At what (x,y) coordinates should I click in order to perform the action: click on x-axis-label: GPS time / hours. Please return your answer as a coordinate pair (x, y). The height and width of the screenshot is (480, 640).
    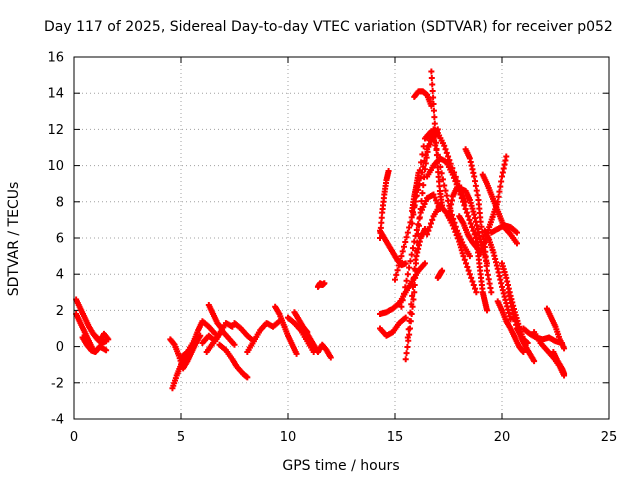
    Looking at the image, I should click on (340, 466).